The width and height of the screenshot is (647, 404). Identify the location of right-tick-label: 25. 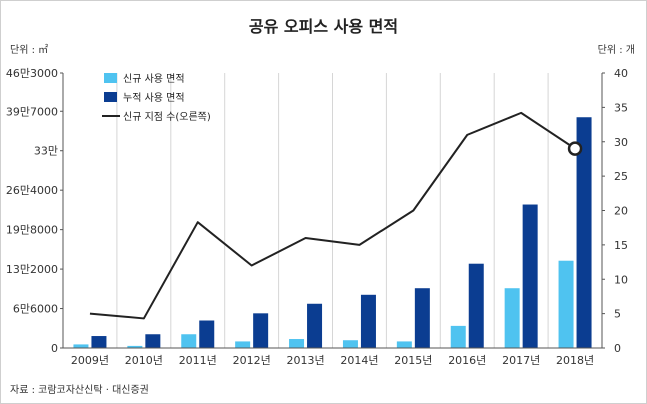
(621, 176).